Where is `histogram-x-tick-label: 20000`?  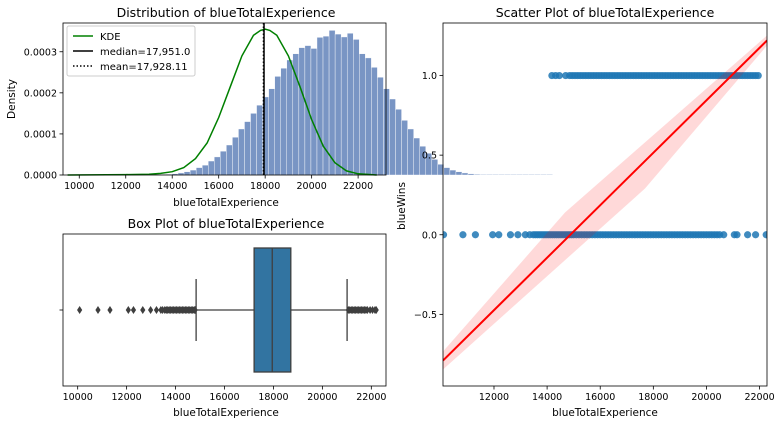 histogram-x-tick-label: 20000 is located at coordinates (312, 186).